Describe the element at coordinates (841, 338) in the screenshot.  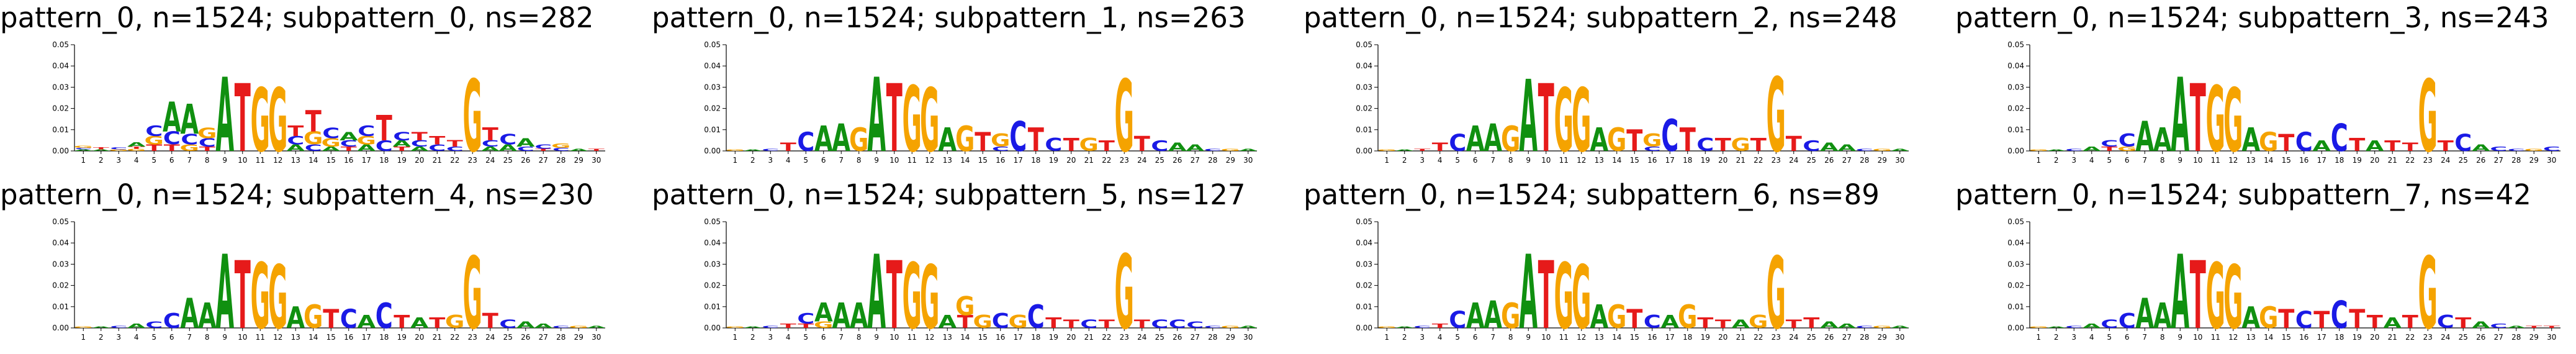
I see `x-tick-label: 7` at that location.